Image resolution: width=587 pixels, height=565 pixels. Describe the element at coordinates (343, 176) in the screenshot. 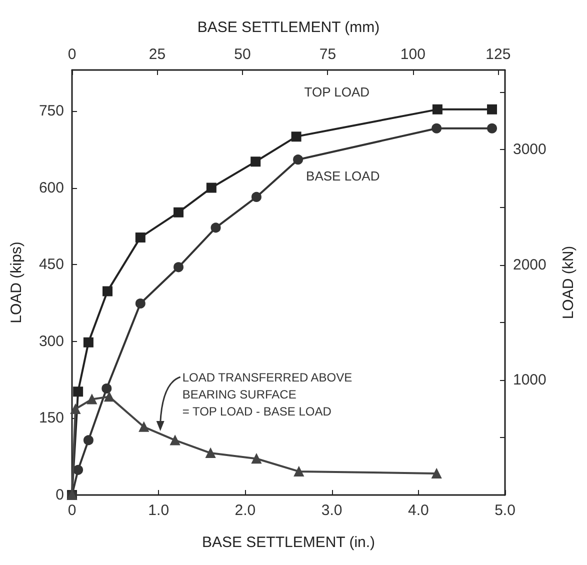

I see `series-label: BASE LOAD` at that location.